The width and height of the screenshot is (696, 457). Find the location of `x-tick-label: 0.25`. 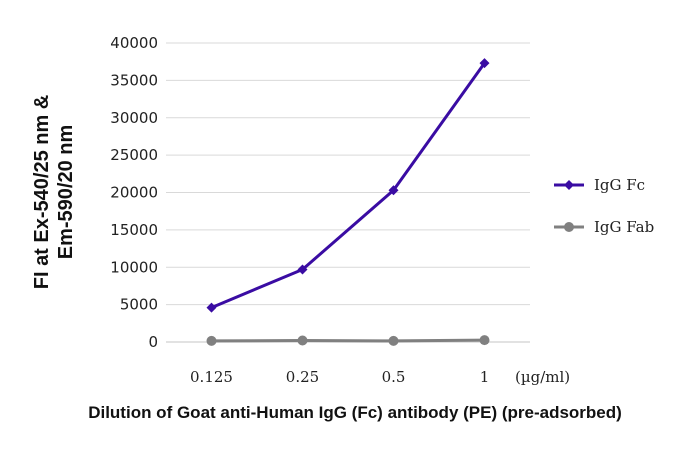

x-tick-label: 0.25 is located at coordinates (302, 377).